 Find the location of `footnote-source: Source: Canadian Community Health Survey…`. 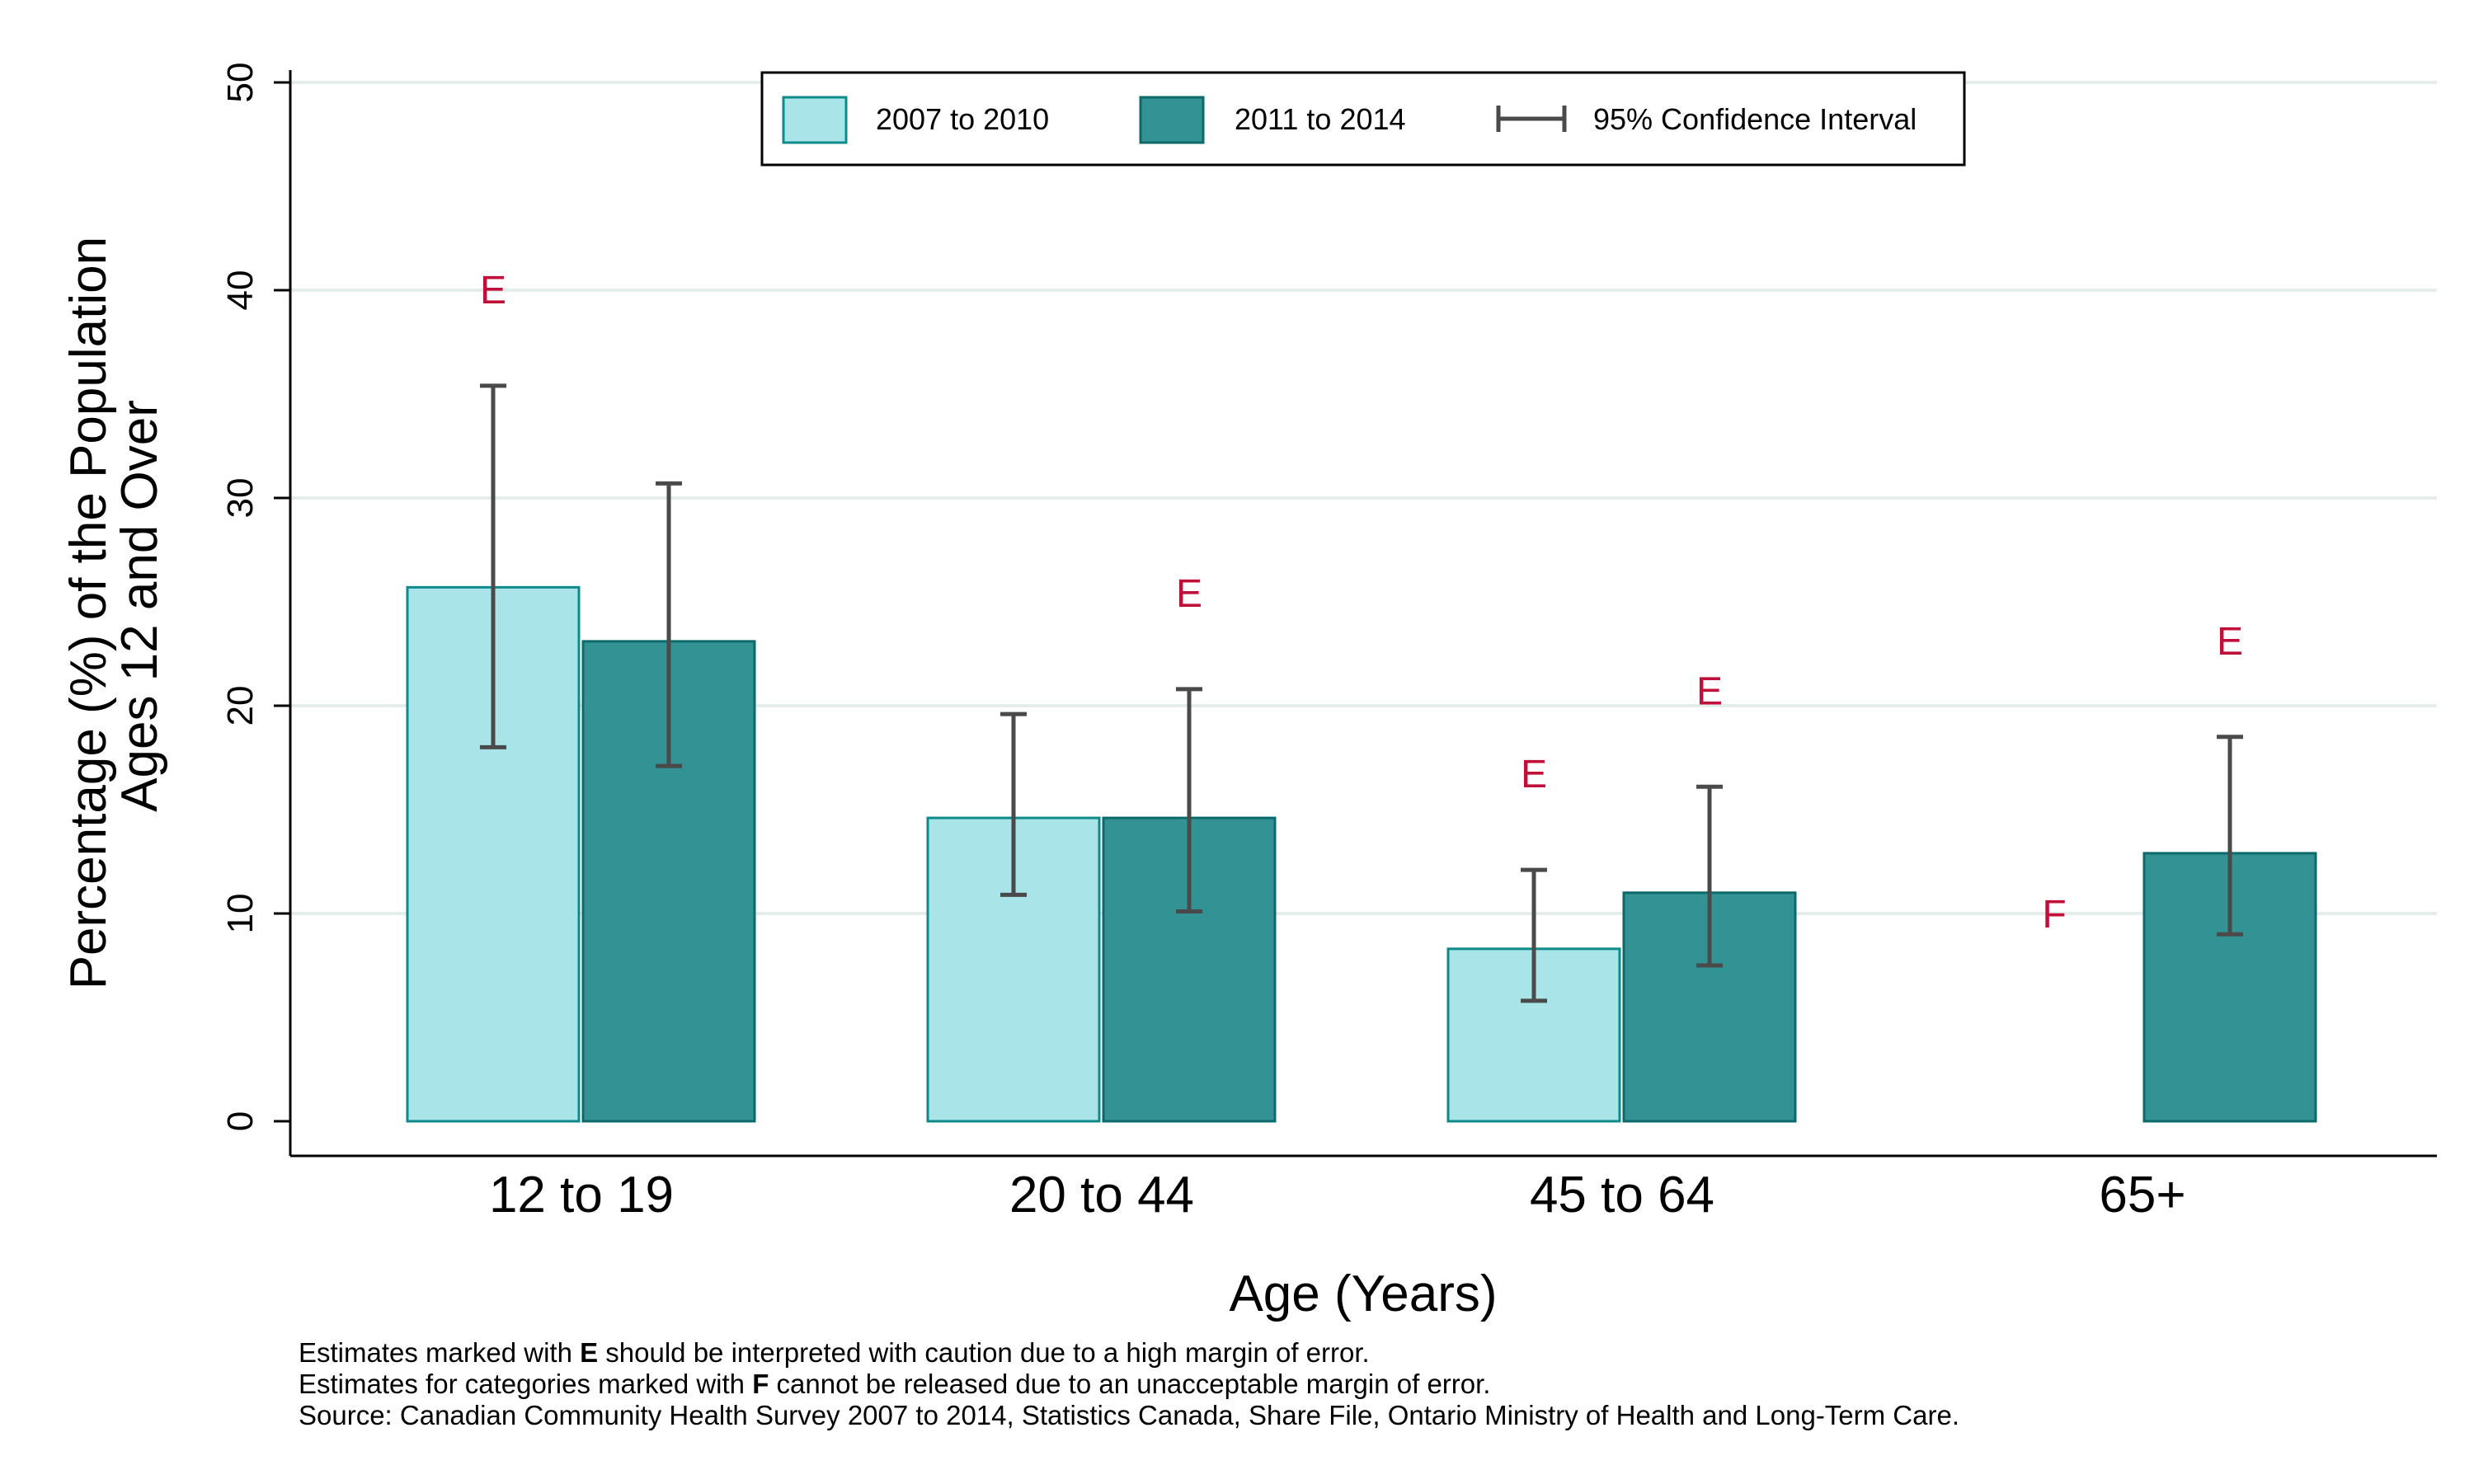

footnote-source: Source: Canadian Community Health Survey… is located at coordinates (1129, 1415).